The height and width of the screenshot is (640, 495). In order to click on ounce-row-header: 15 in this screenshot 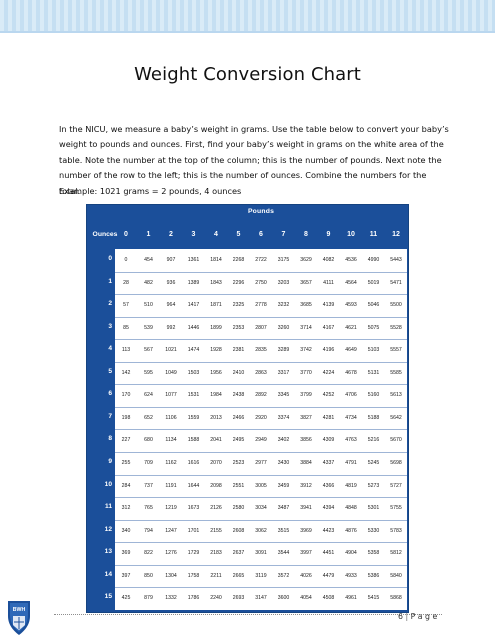, I will do `click(108, 597)`.